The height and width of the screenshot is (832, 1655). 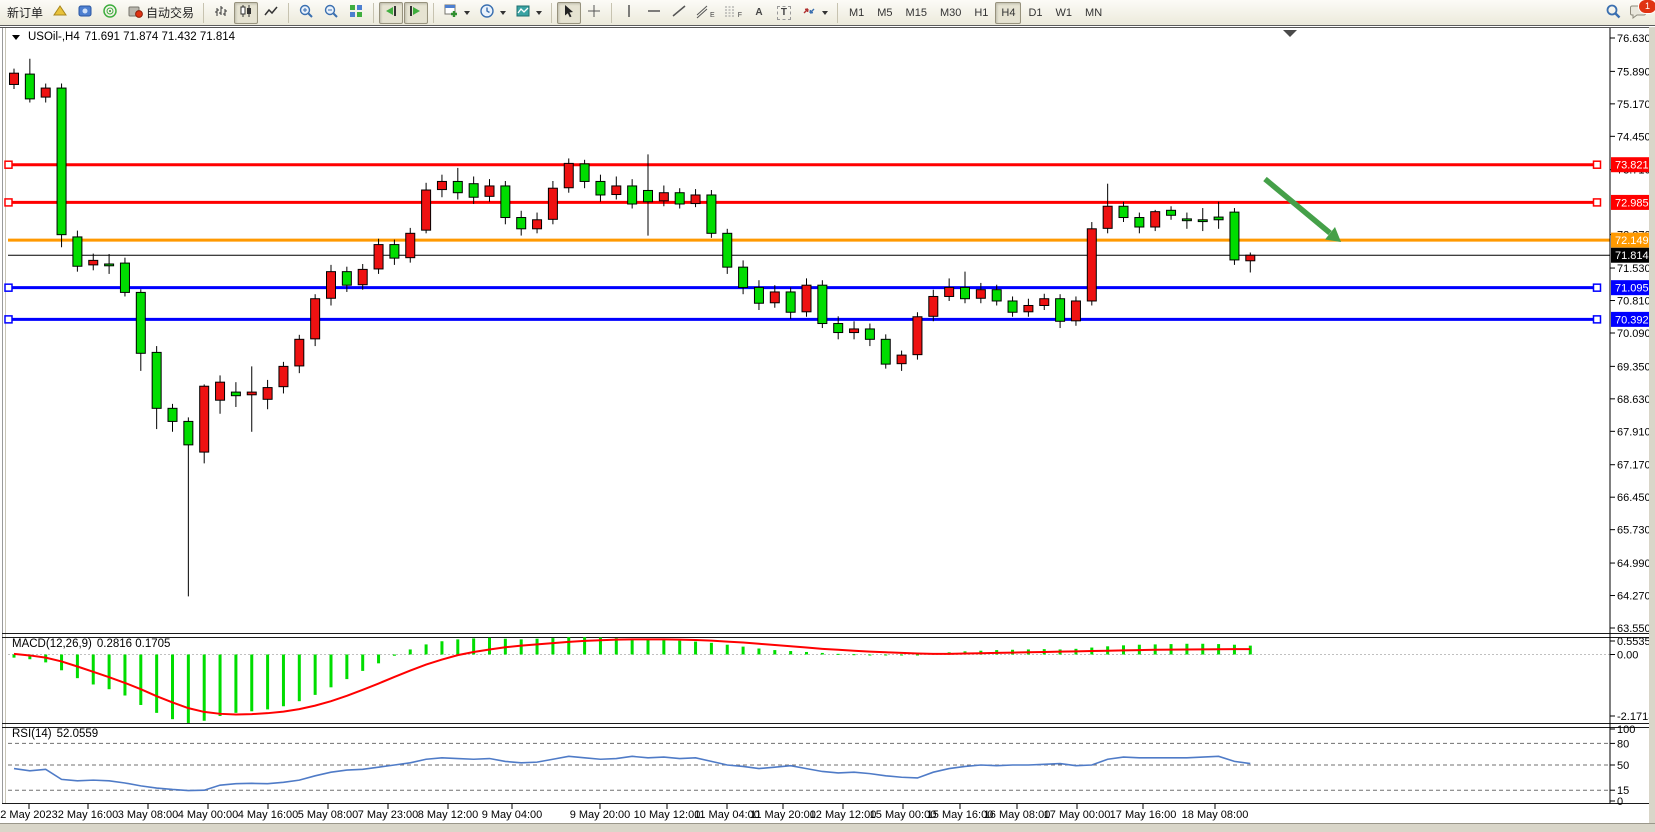 What do you see at coordinates (160, 13) in the screenshot?
I see `autotrade-button: 自动交易` at bounding box center [160, 13].